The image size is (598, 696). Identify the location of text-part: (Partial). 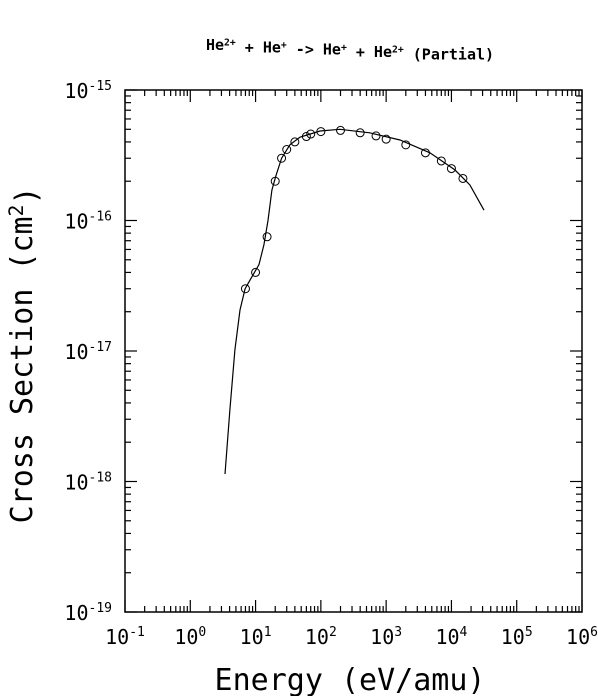
(449, 54).